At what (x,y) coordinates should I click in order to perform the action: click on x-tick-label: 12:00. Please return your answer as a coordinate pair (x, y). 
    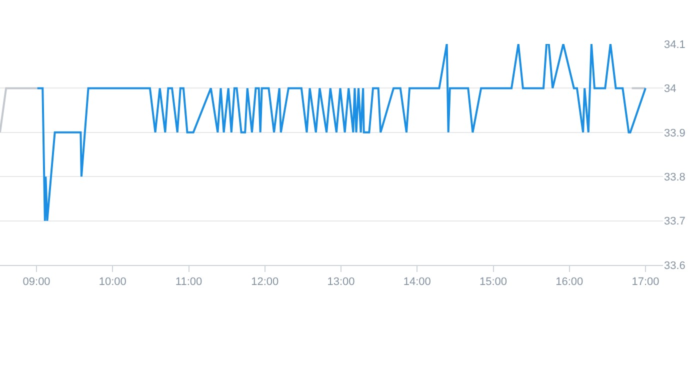
    Looking at the image, I should click on (265, 282).